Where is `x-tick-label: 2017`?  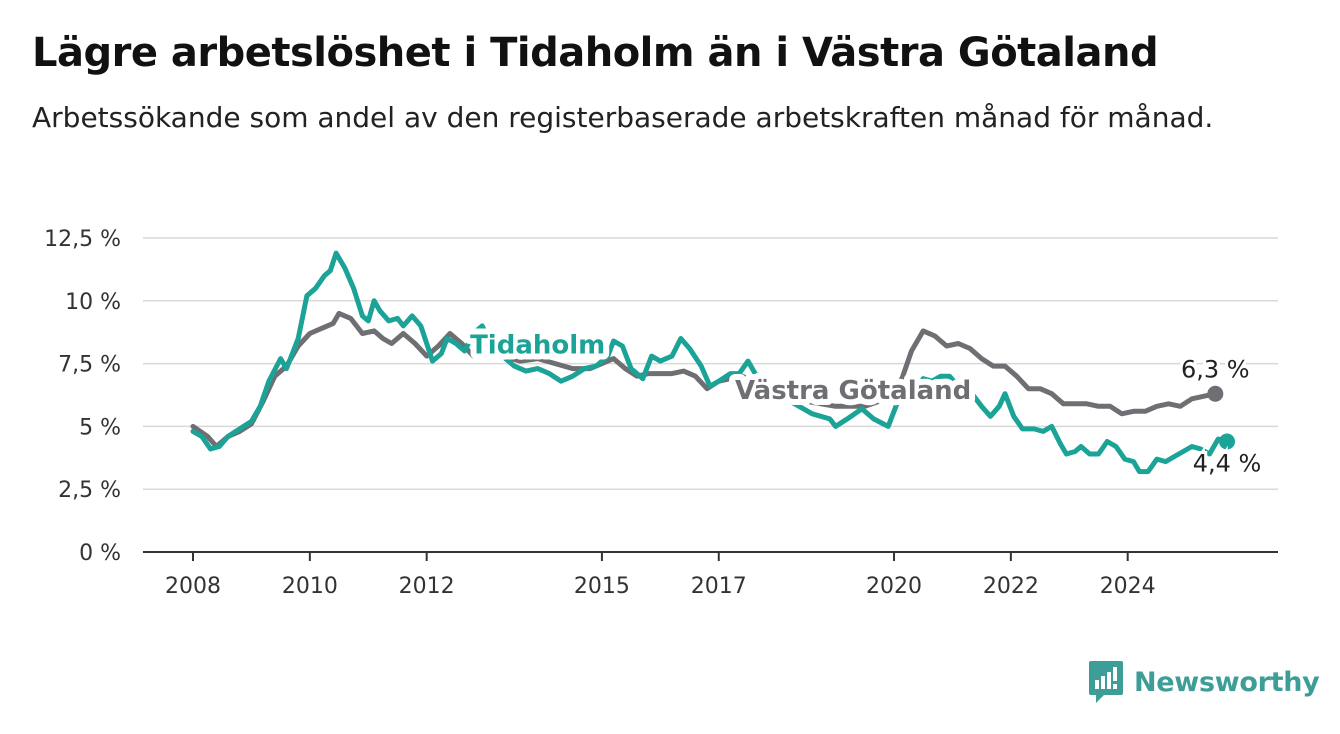 x-tick-label: 2017 is located at coordinates (719, 586).